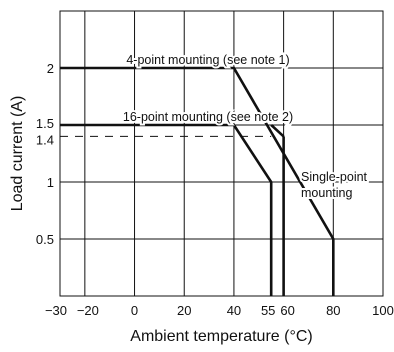 The height and width of the screenshot is (352, 394). I want to click on annotation-label: 4-point mounting (see note 1), so click(207, 60).